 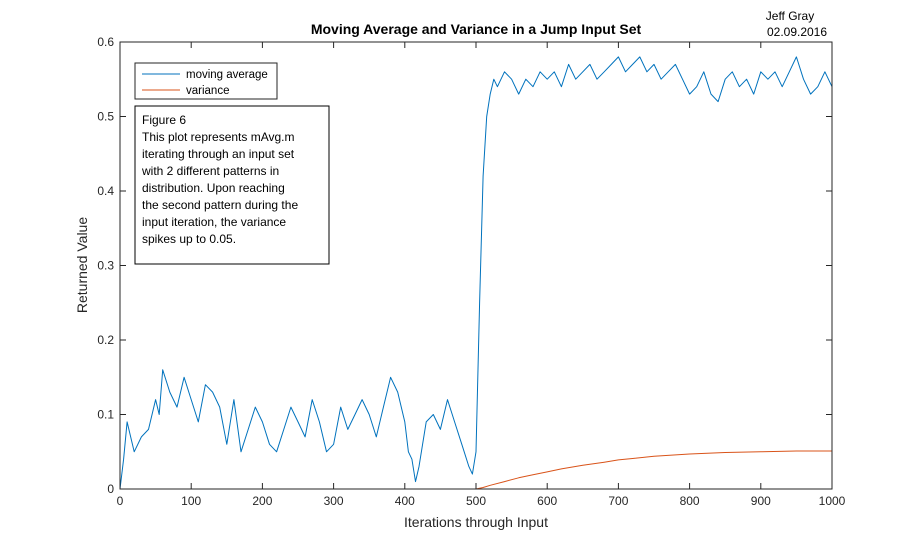 I want to click on x-tick-label: 100, so click(x=191, y=501).